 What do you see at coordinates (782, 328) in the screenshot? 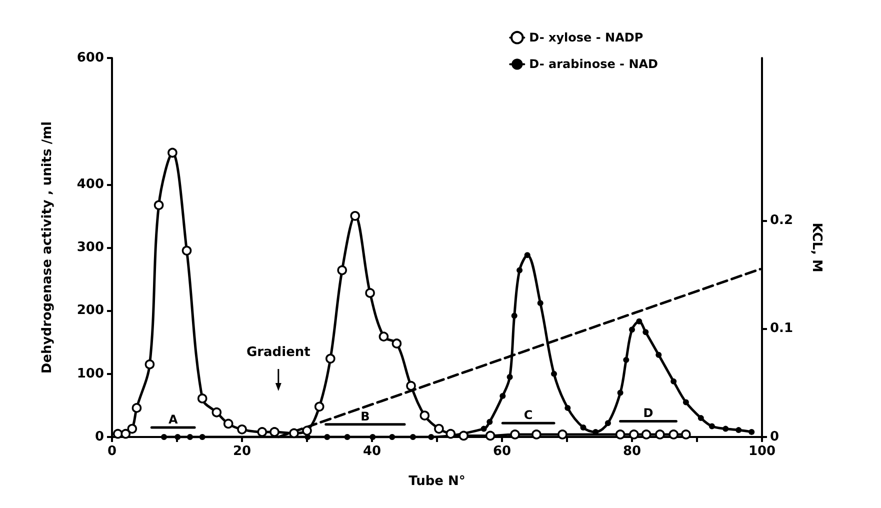
I see `y2-tick-label: 0.1` at bounding box center [782, 328].